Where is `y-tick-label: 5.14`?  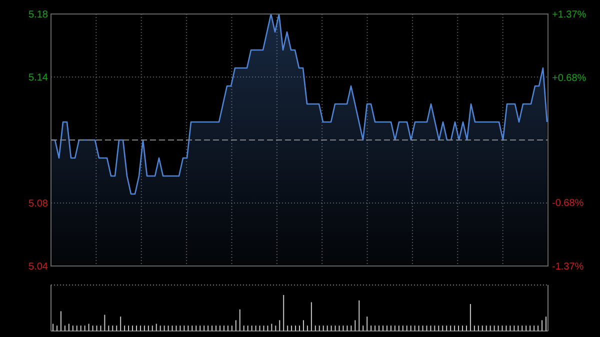 y-tick-label: 5.14 is located at coordinates (38, 78).